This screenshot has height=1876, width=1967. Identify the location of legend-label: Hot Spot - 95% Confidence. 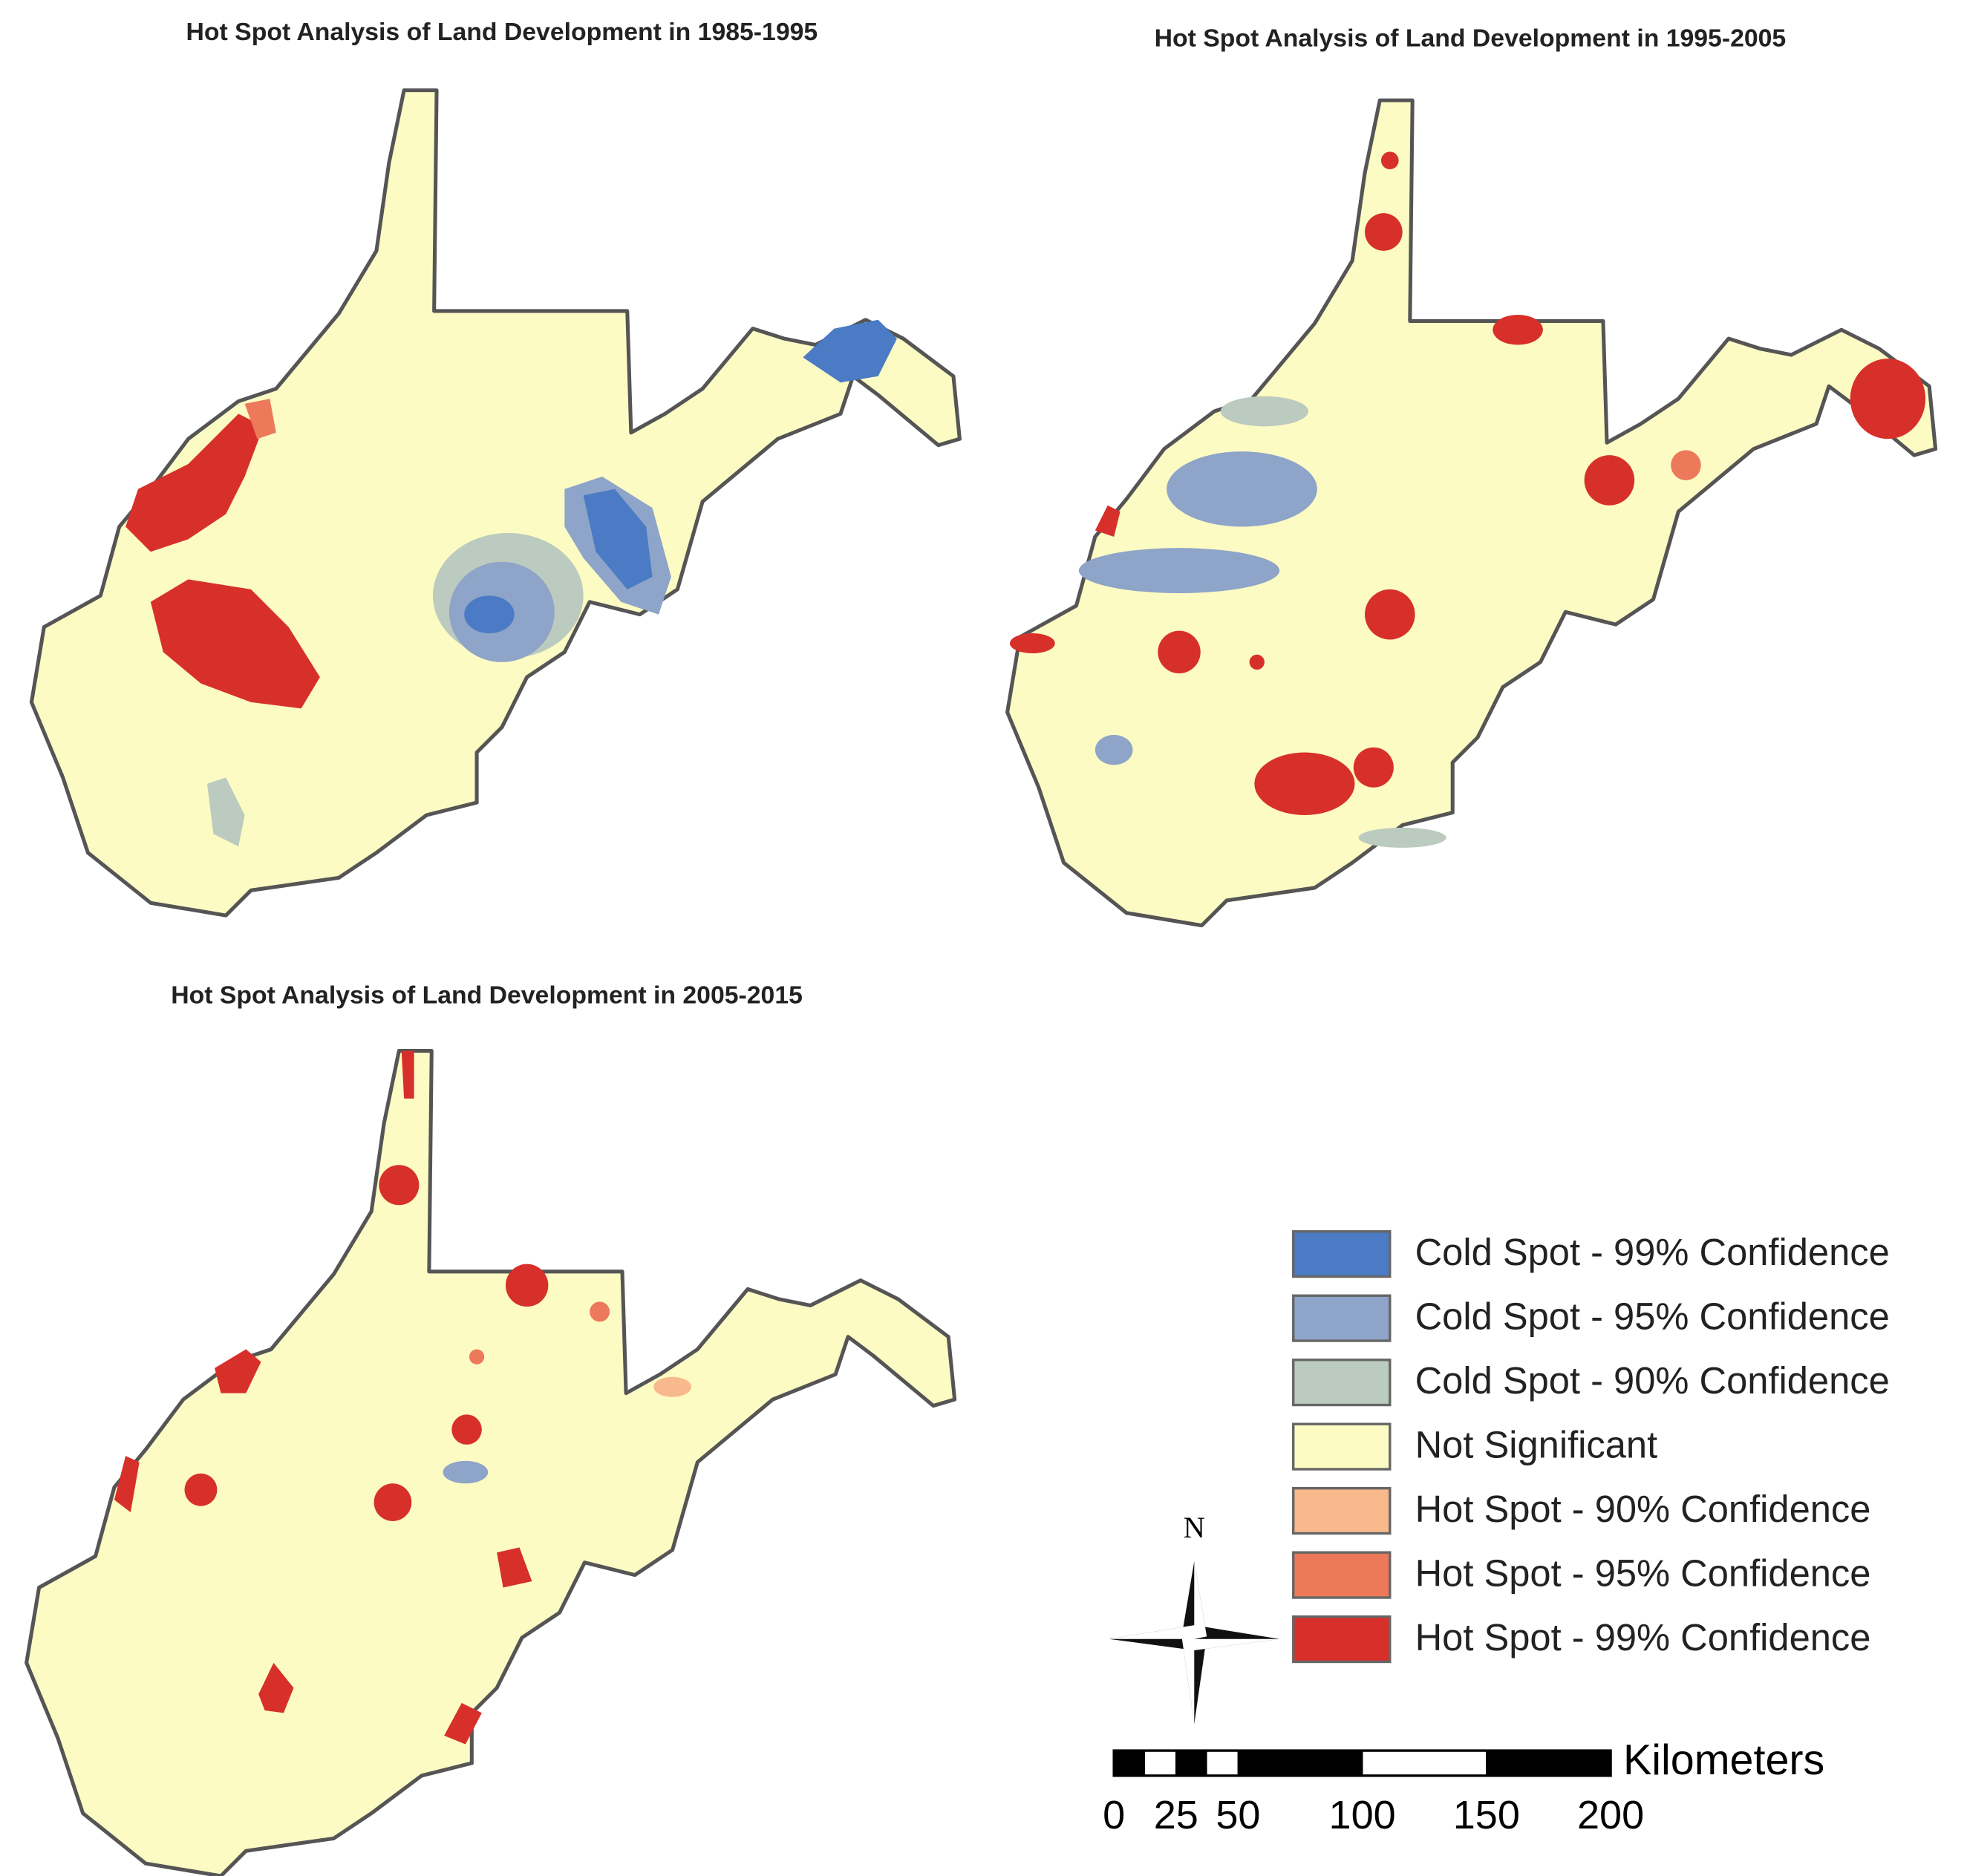
(1643, 1573).